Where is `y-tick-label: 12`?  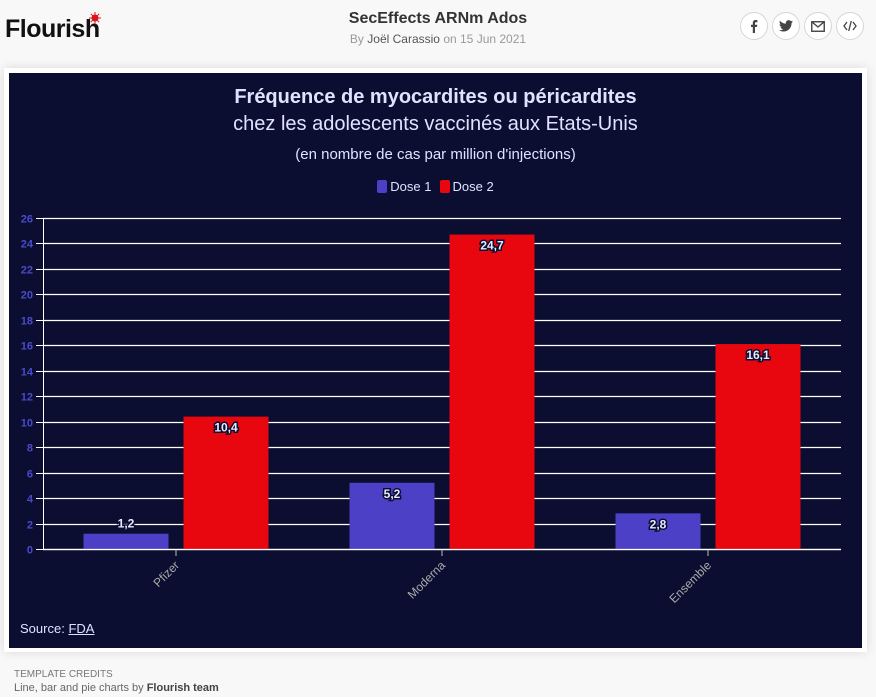
y-tick-label: 12 is located at coordinates (27, 398).